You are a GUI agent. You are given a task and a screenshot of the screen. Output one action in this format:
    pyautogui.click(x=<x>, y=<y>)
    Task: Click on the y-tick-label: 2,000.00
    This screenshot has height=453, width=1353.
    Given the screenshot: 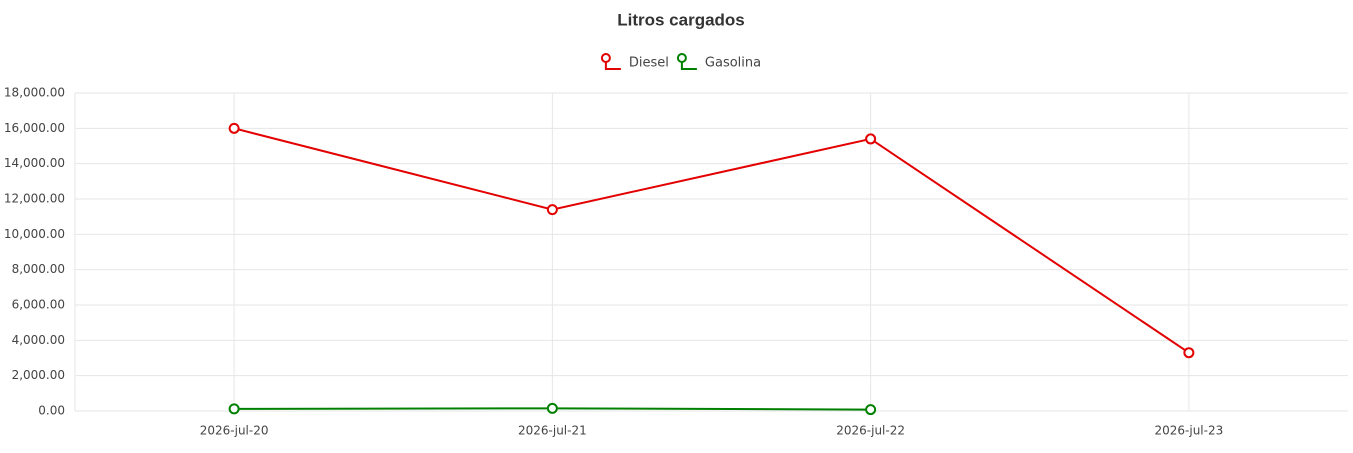 What is the action you would take?
    pyautogui.click(x=38, y=375)
    